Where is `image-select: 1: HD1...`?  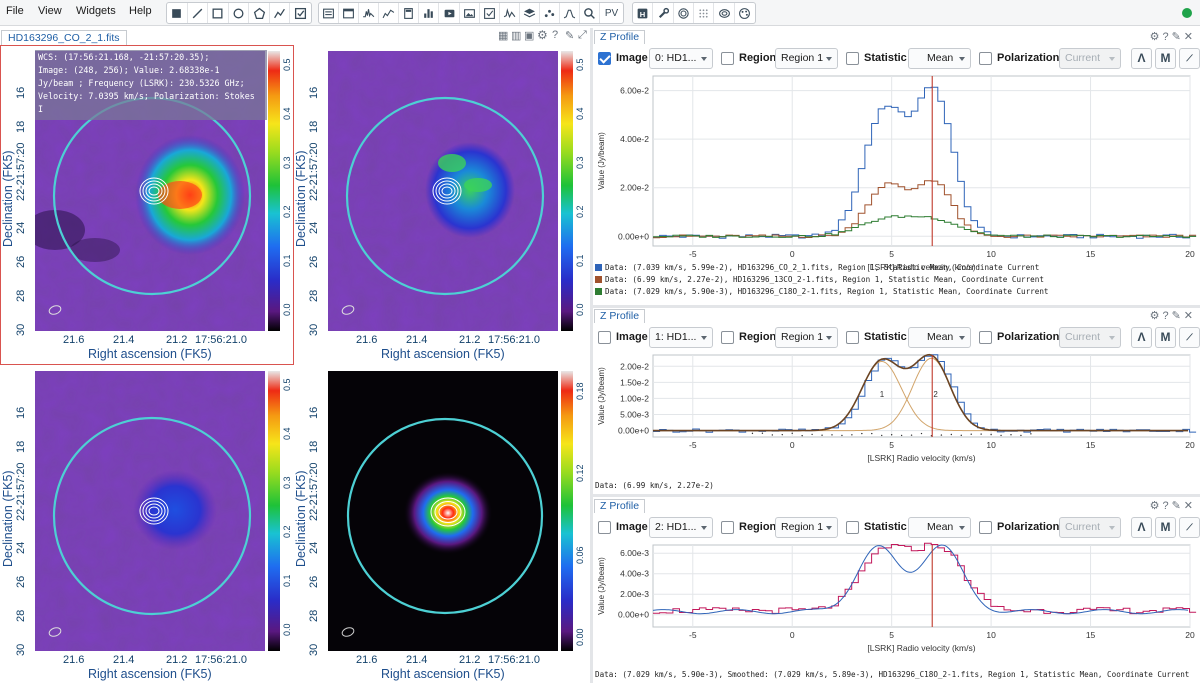 image-select: 1: HD1... is located at coordinates (681, 337).